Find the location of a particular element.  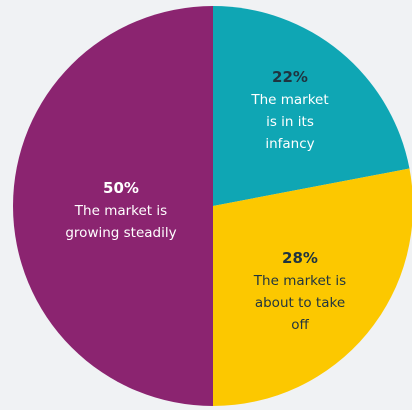

slice-percent-label: 28% is located at coordinates (300, 258).